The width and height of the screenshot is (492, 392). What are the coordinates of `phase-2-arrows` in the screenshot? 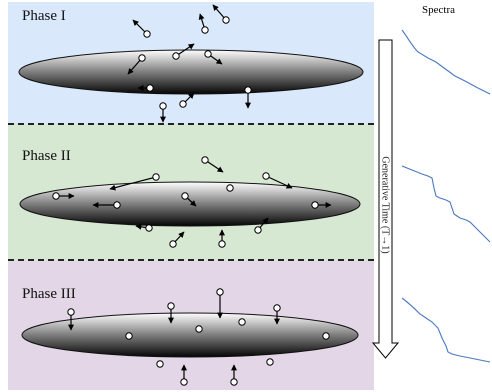 It's located at (195, 202).